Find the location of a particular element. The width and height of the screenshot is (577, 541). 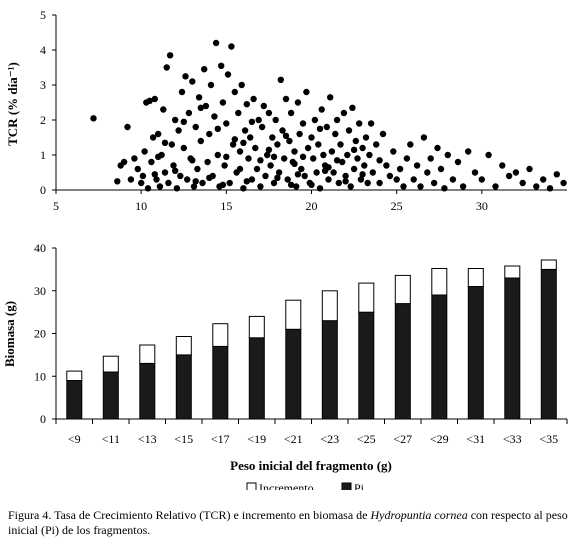

scatter-y-tick-label: 1 is located at coordinates (43, 155).